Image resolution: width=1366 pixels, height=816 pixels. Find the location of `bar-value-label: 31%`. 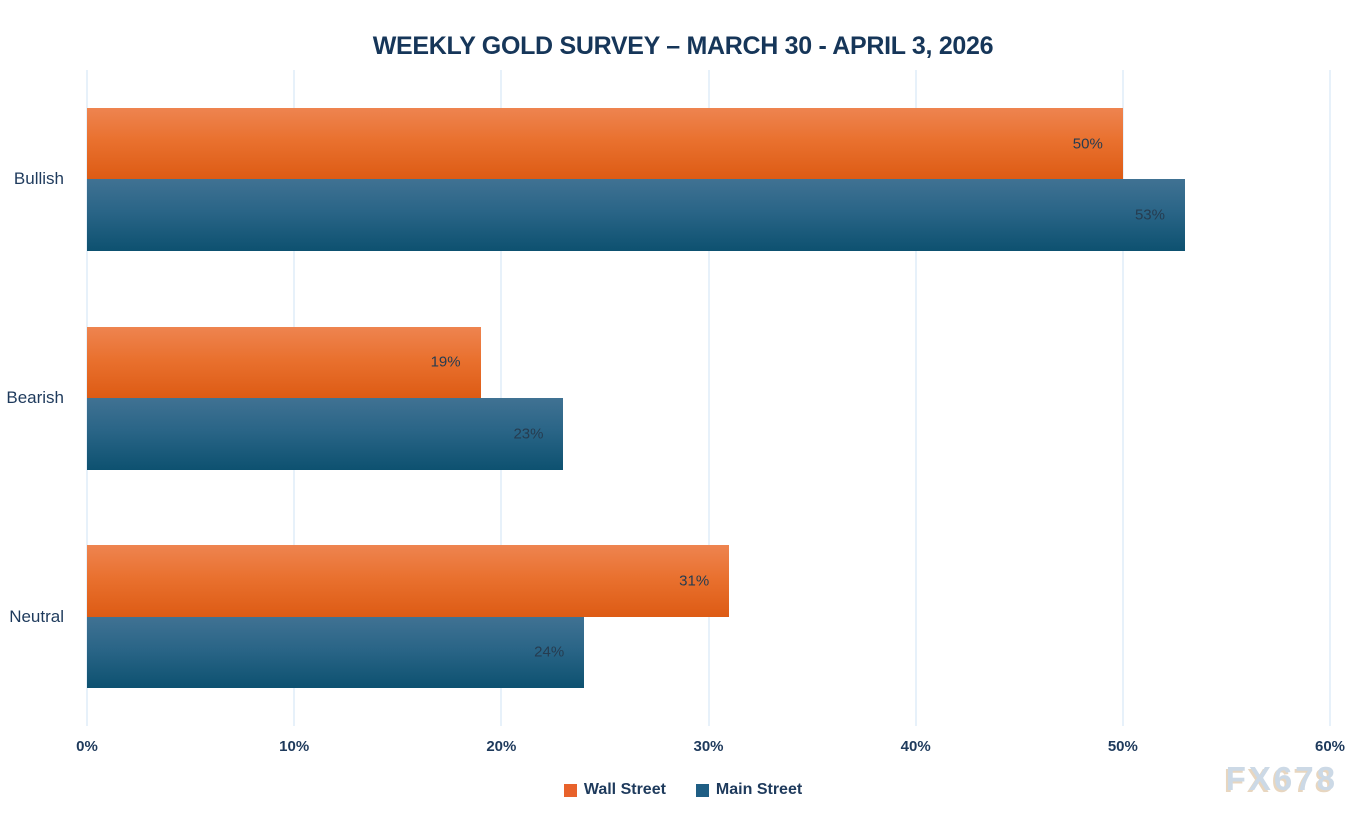

bar-value-label: 31% is located at coordinates (694, 581).